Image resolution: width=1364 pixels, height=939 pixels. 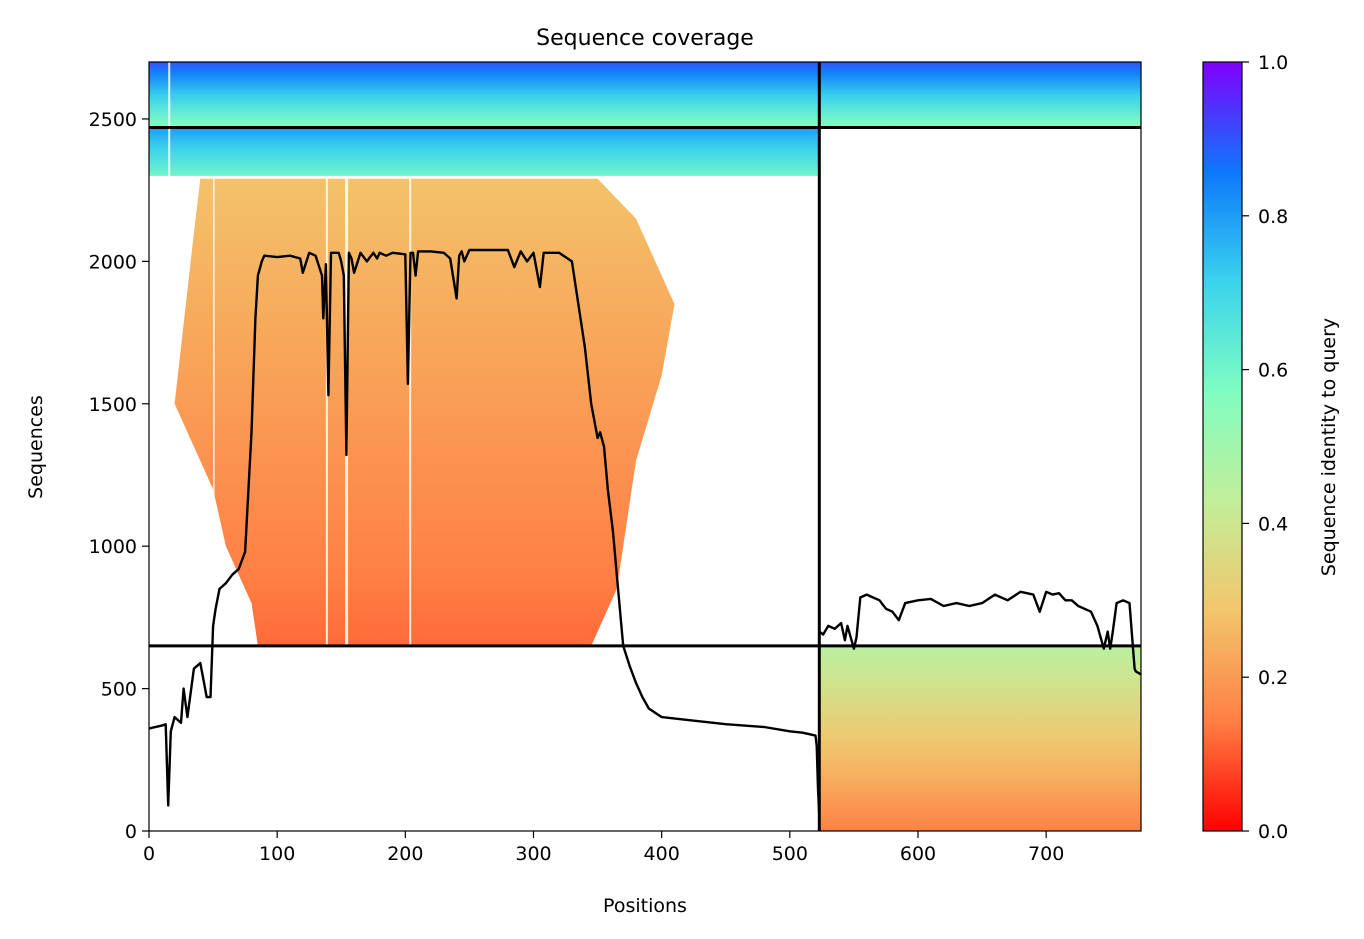 What do you see at coordinates (1273, 371) in the screenshot?
I see `colorbar-tick-label: 0.6` at bounding box center [1273, 371].